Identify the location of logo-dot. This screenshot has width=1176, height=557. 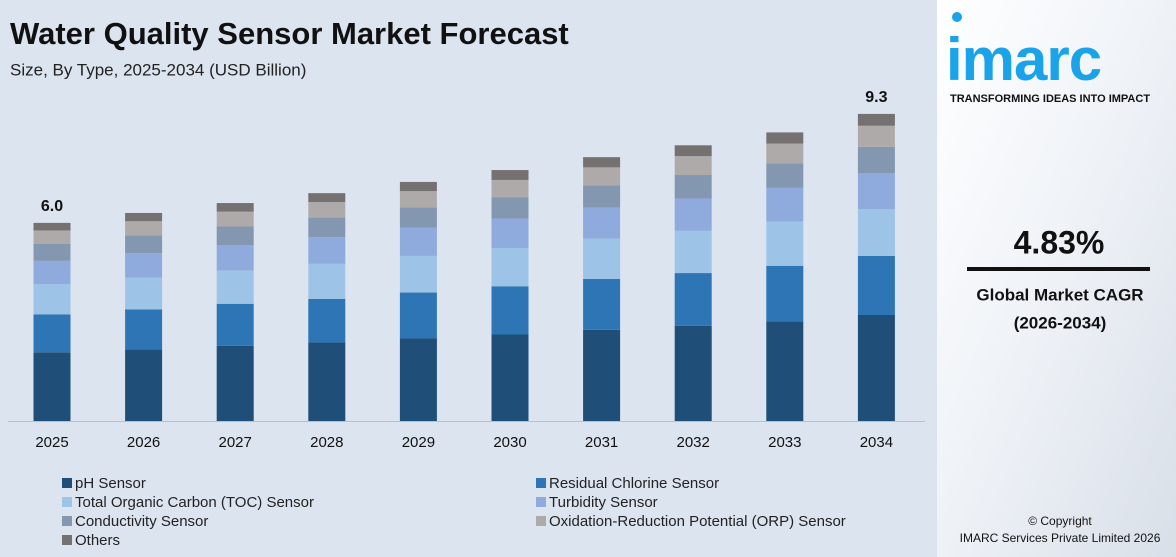
(957, 17).